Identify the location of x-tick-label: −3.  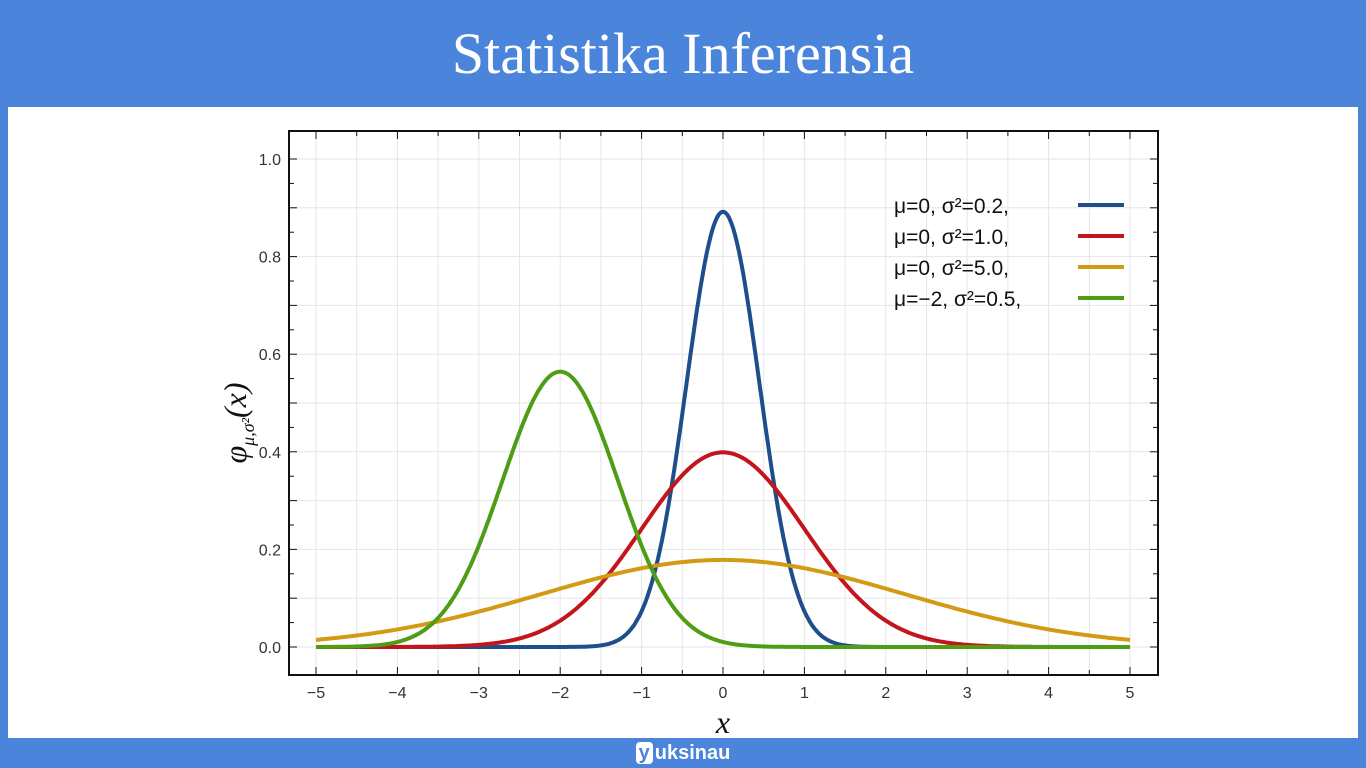
(479, 693).